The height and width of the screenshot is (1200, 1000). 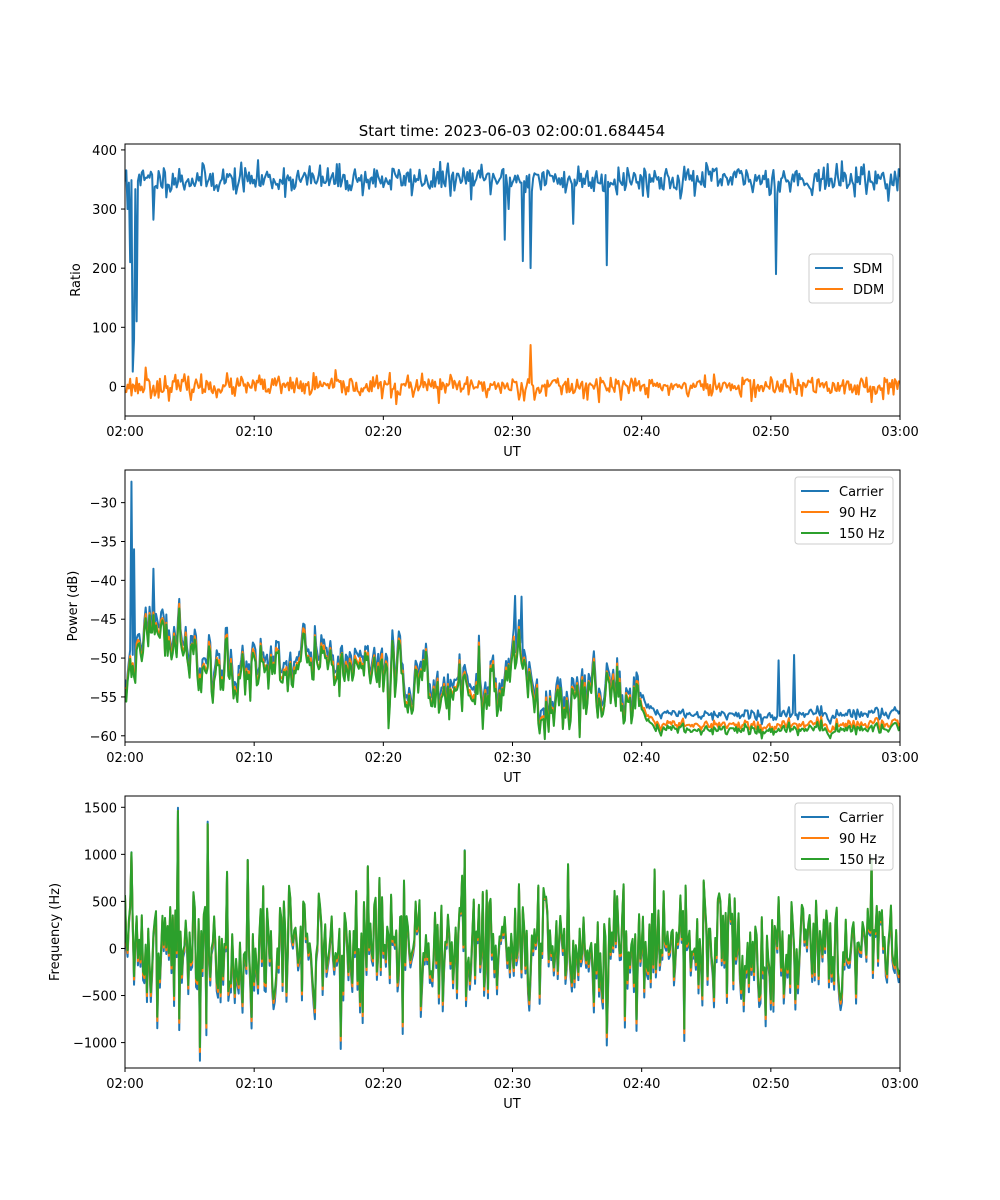 I want to click on frequency-legend: Carrier 90 Hz 150 Hz, so click(x=844, y=836).